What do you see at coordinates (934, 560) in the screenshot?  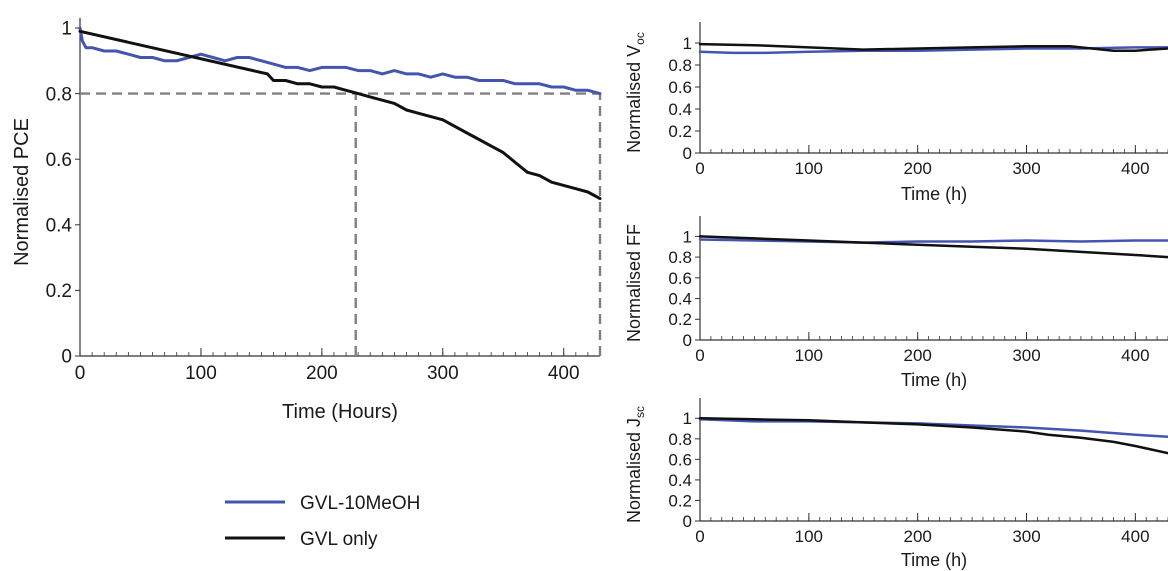 I see `jsc-x-axis-label: Time (h)` at bounding box center [934, 560].